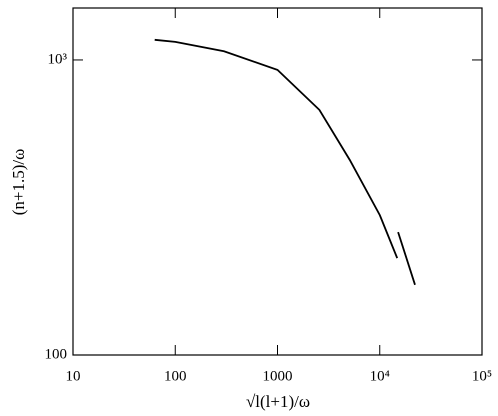 This screenshot has width=498, height=416. I want to click on y-tick-label: 10³, so click(58, 59).